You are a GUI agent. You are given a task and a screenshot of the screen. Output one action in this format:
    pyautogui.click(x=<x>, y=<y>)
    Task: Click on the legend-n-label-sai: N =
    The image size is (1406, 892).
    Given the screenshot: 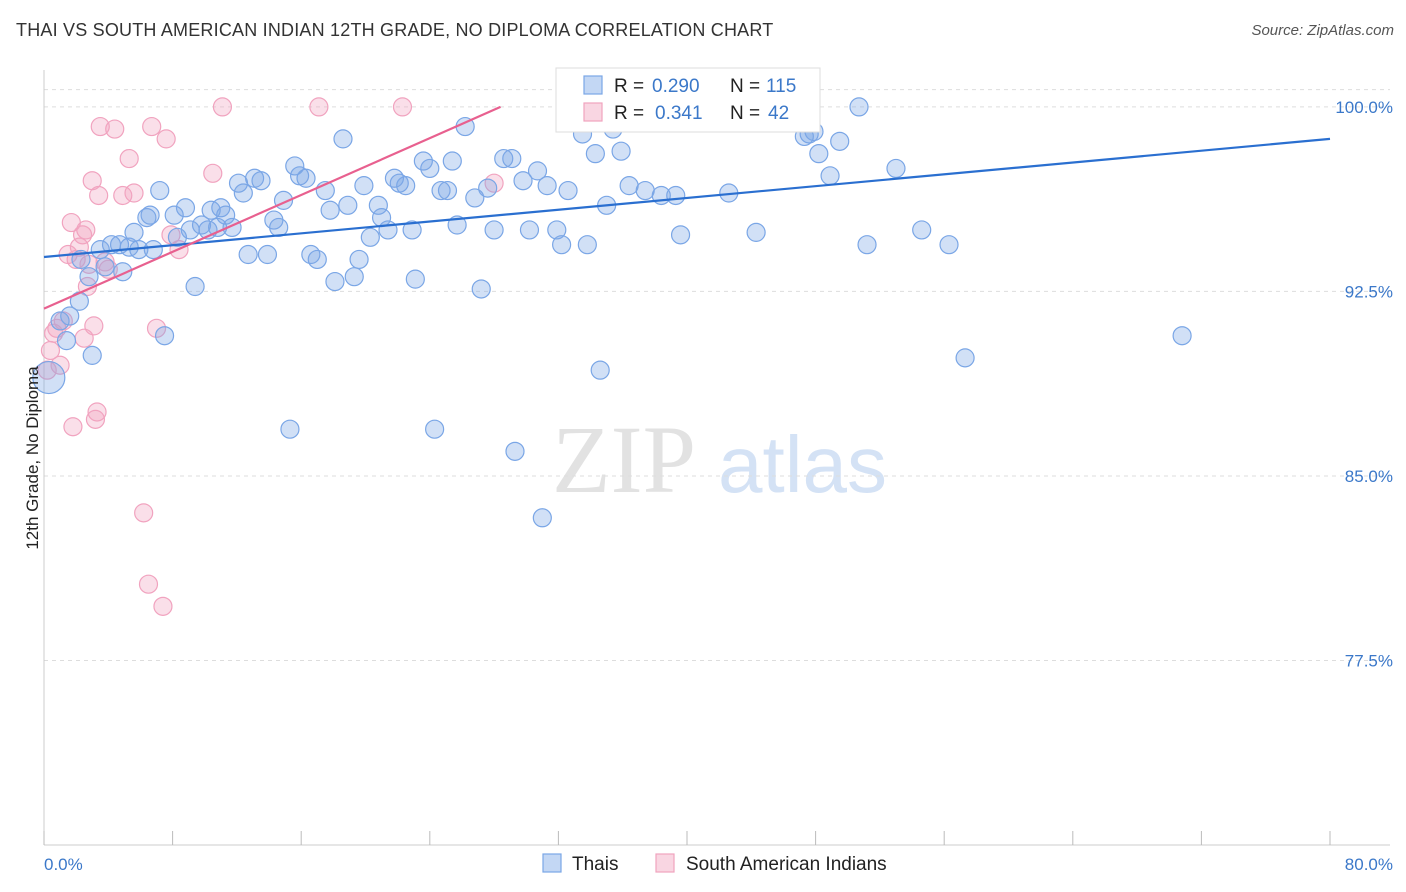 What is the action you would take?
    pyautogui.click(x=745, y=113)
    